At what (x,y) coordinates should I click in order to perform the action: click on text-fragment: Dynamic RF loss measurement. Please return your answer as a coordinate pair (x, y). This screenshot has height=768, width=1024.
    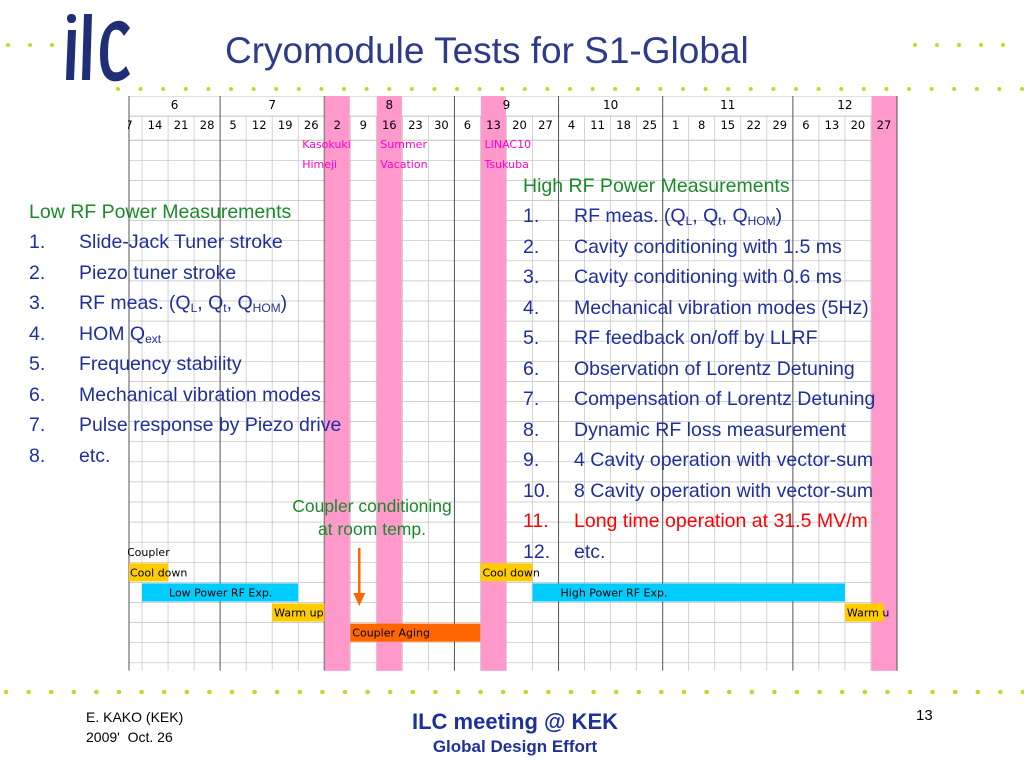
    Looking at the image, I should click on (710, 429).